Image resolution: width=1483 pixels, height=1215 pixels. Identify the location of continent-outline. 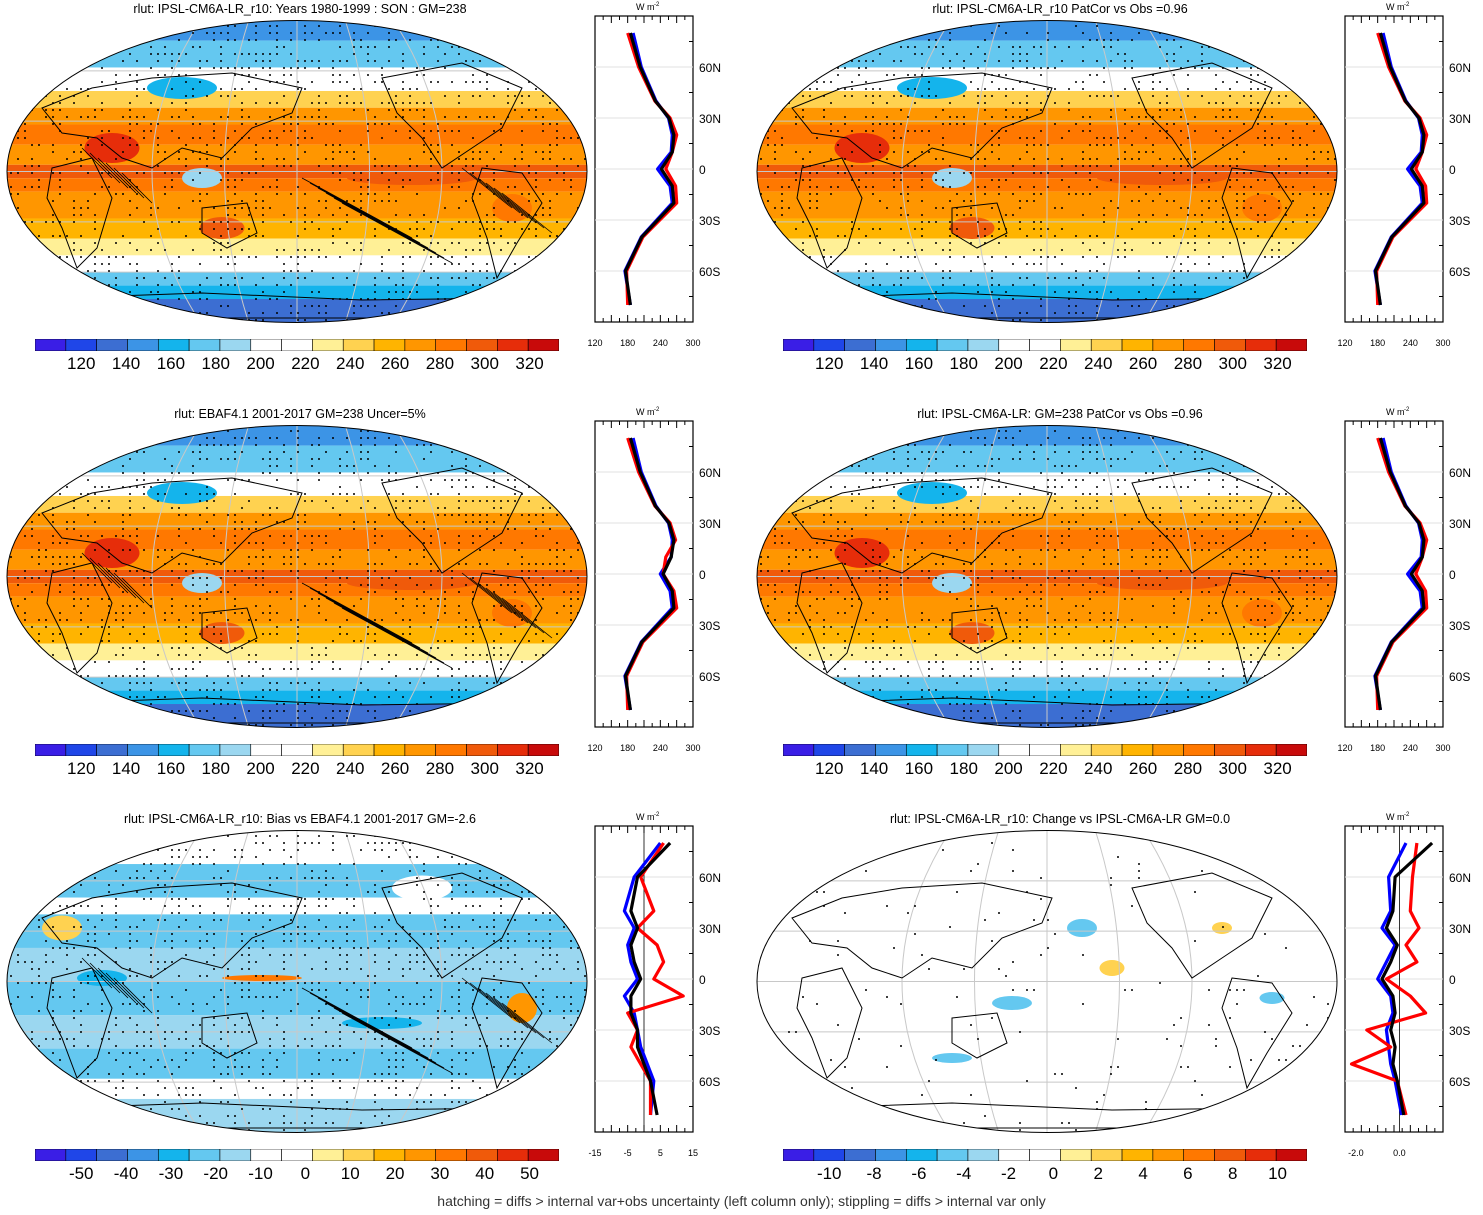
(229, 630).